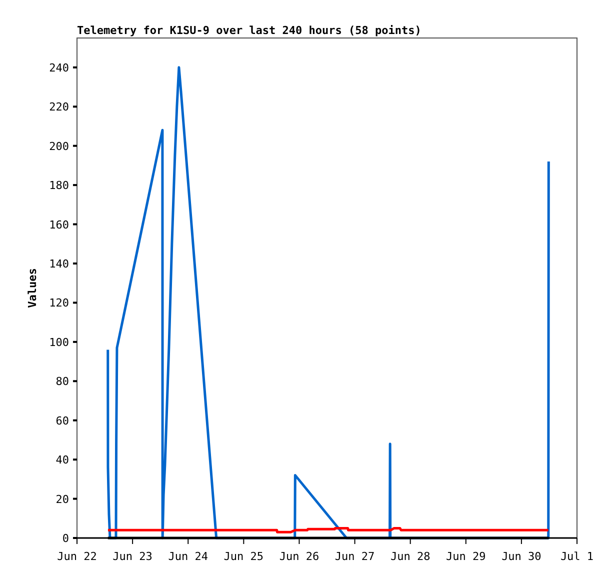 The height and width of the screenshot is (579, 615). What do you see at coordinates (59, 225) in the screenshot?
I see `y-tick-label: 160` at bounding box center [59, 225].